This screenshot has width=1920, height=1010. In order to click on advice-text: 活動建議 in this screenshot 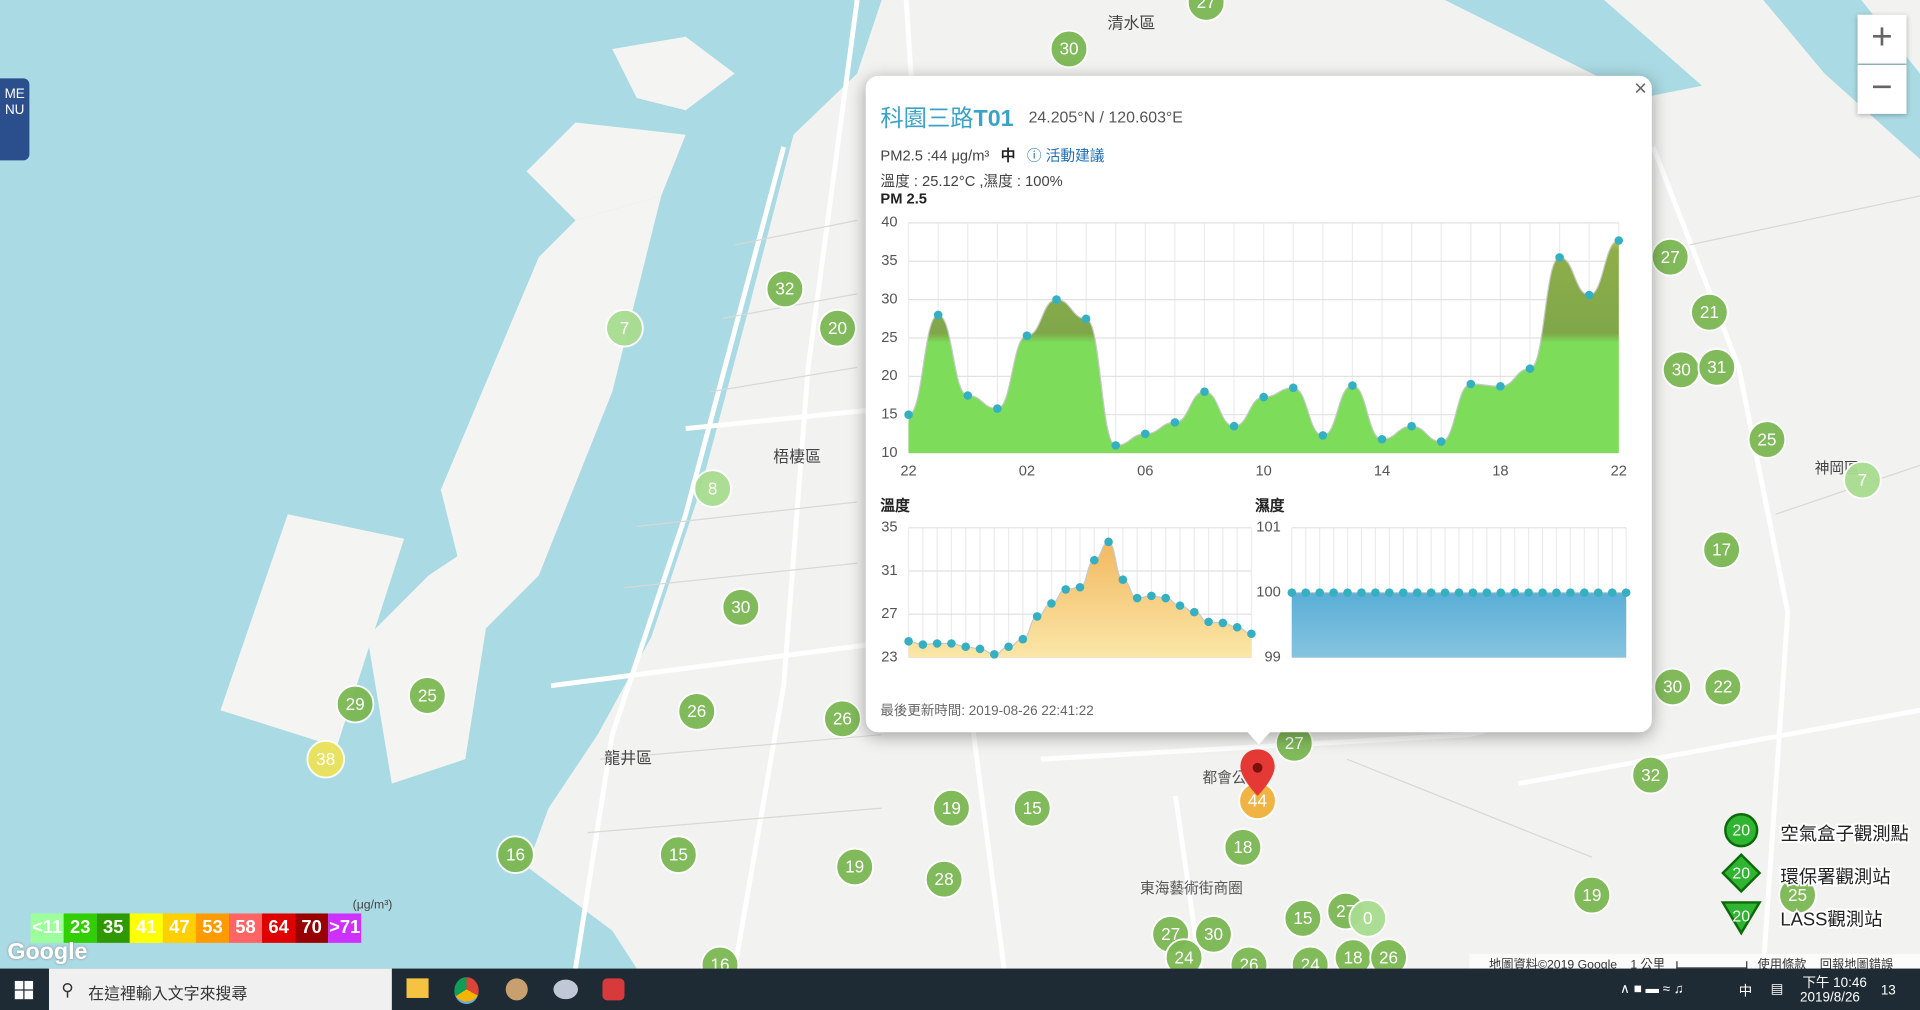, I will do `click(1075, 155)`.